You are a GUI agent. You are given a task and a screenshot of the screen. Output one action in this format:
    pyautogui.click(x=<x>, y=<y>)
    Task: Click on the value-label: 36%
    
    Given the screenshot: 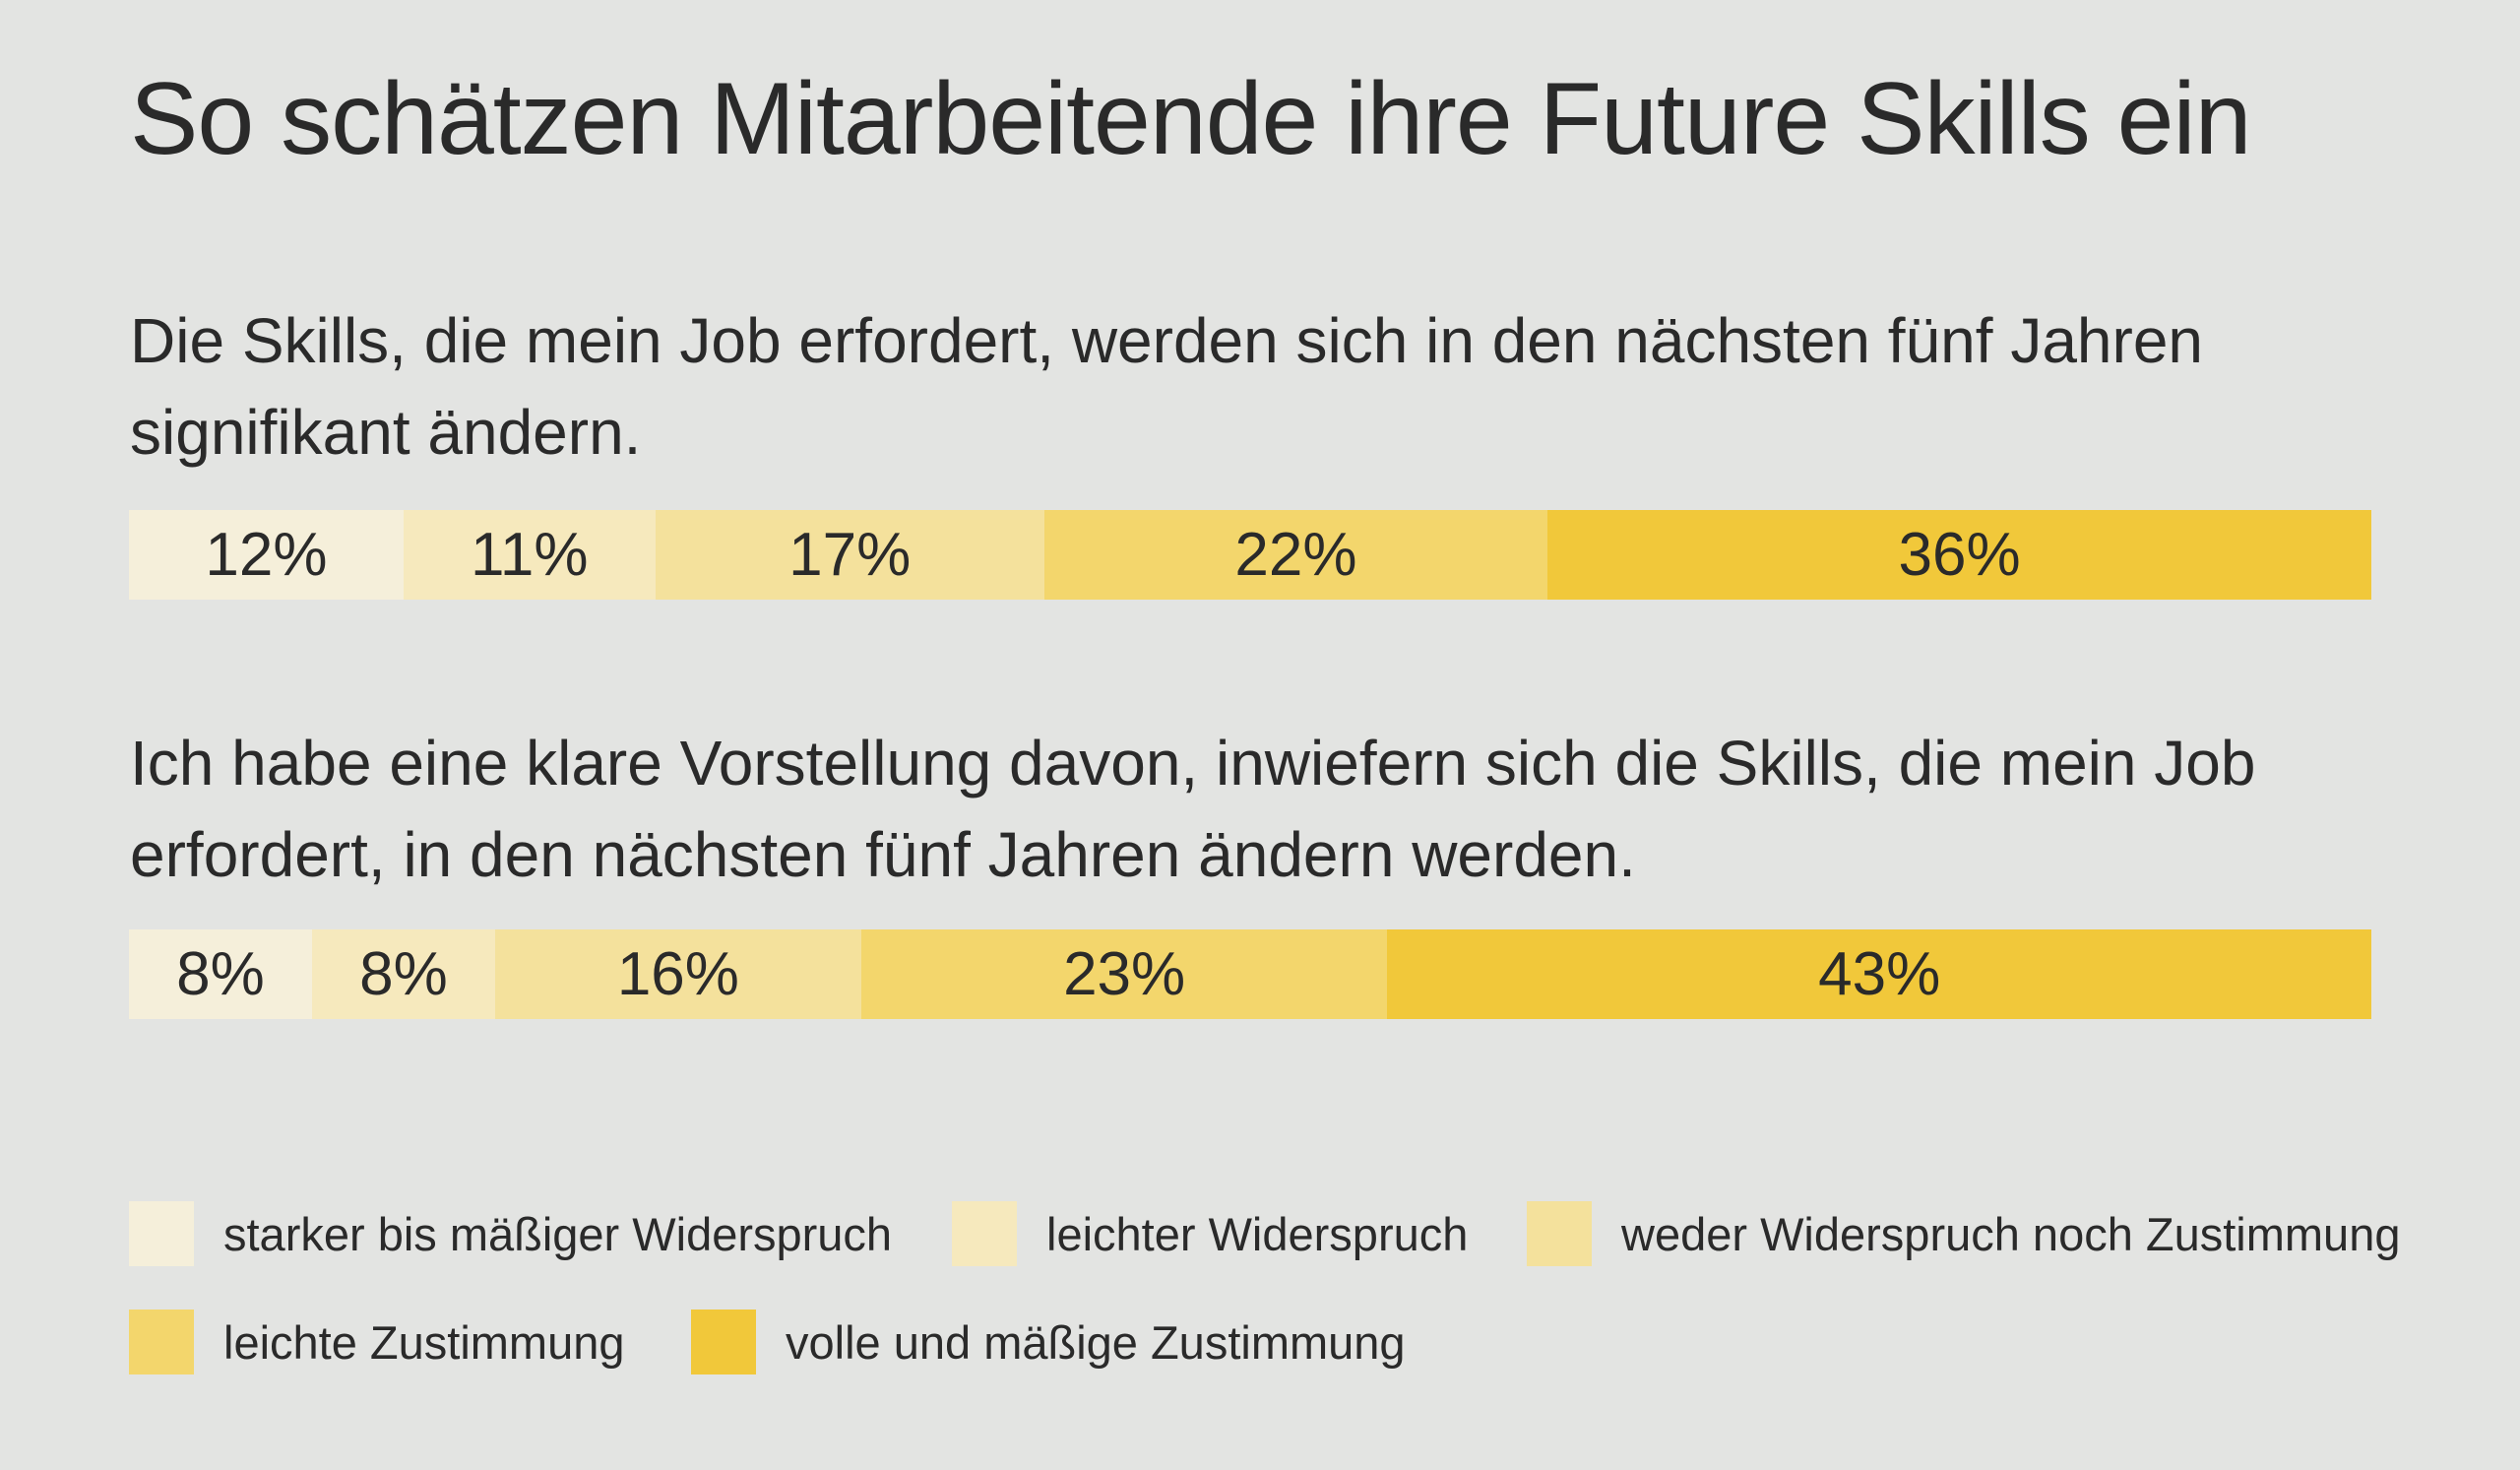 What is the action you would take?
    pyautogui.click(x=1959, y=555)
    